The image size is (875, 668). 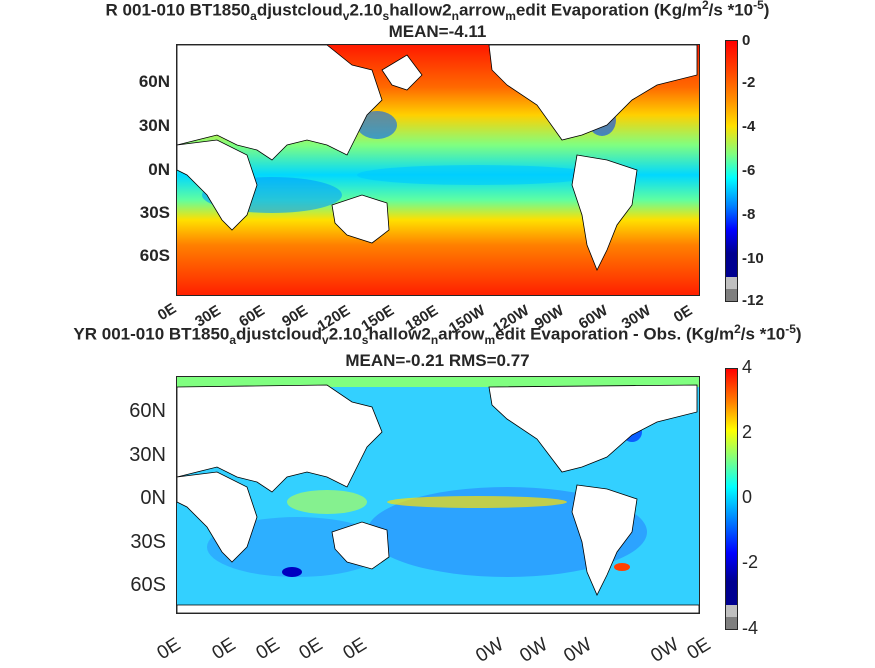 What do you see at coordinates (154, 81) in the screenshot?
I see `panel1-lat-60n: 60N` at bounding box center [154, 81].